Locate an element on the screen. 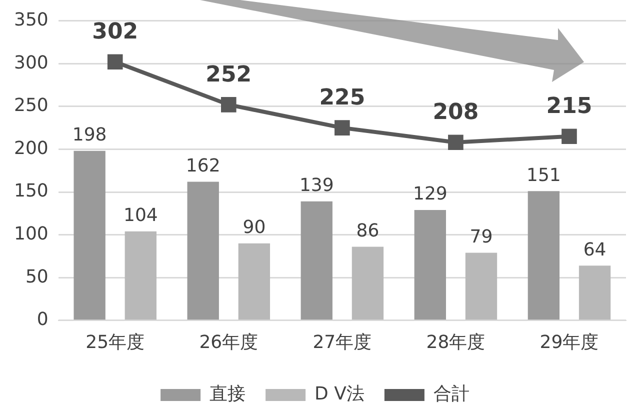  data-label: 139 is located at coordinates (316, 185).